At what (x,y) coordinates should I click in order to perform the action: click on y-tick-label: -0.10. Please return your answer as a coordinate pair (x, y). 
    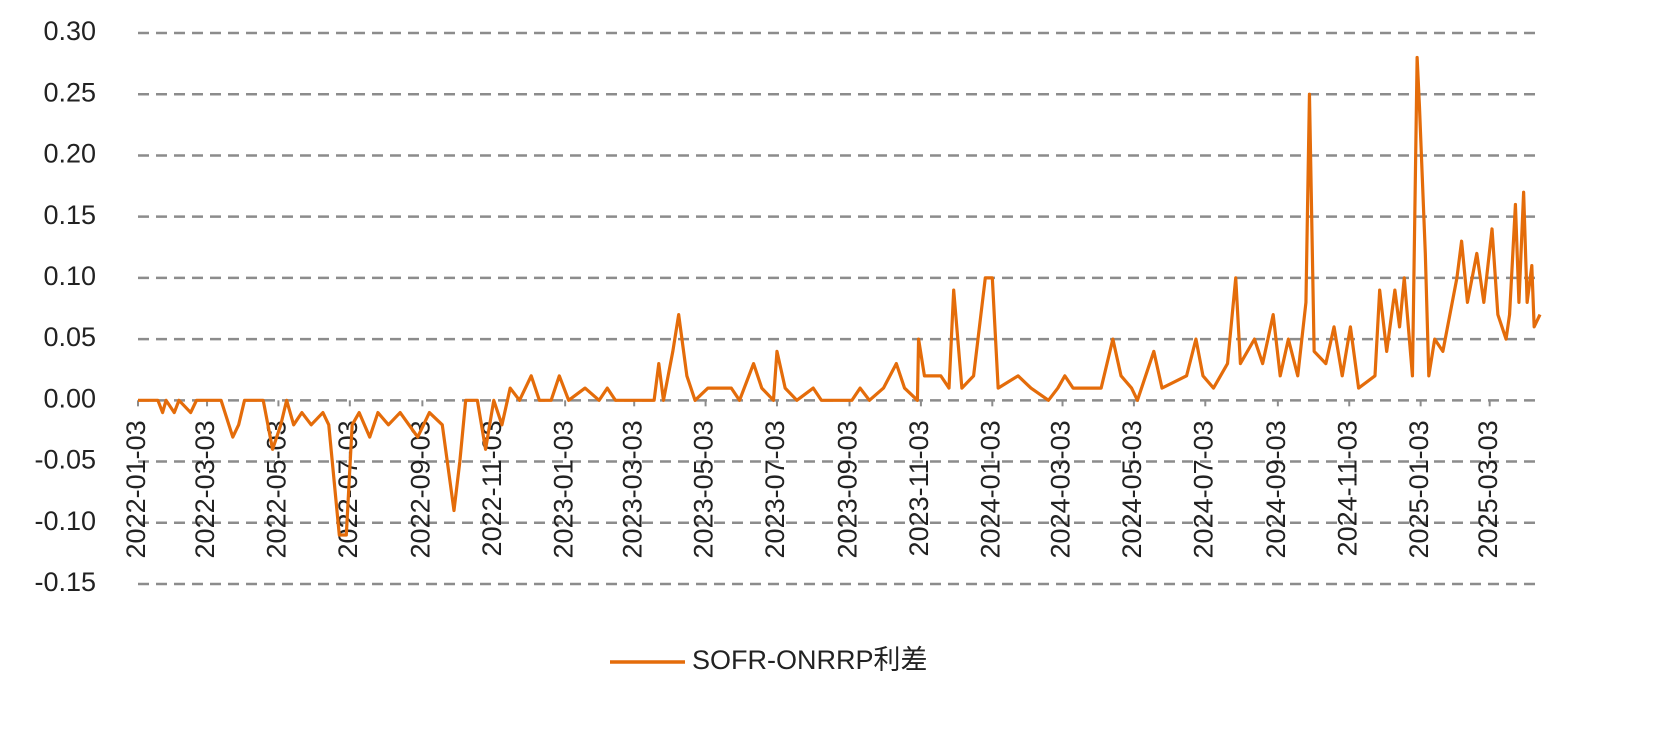
    Looking at the image, I should click on (65, 521).